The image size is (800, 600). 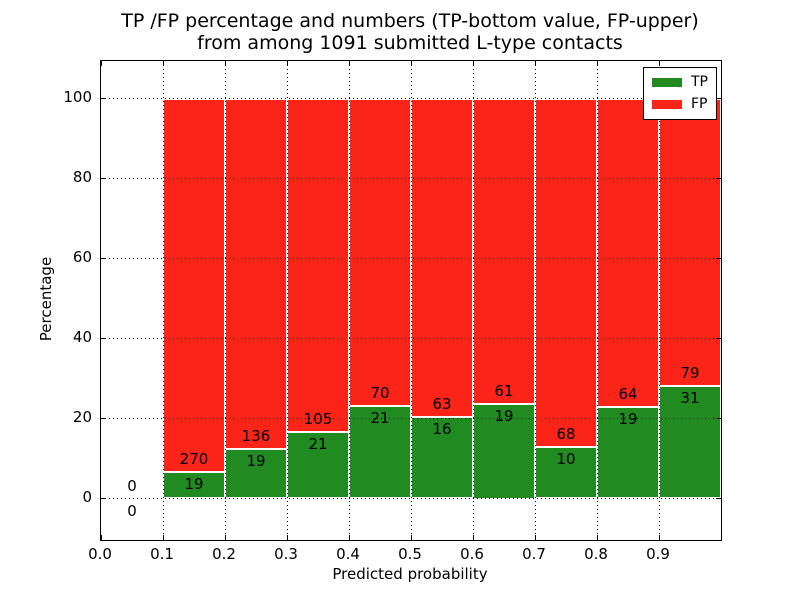 I want to click on tp-legend-label: TP, so click(x=699, y=82).